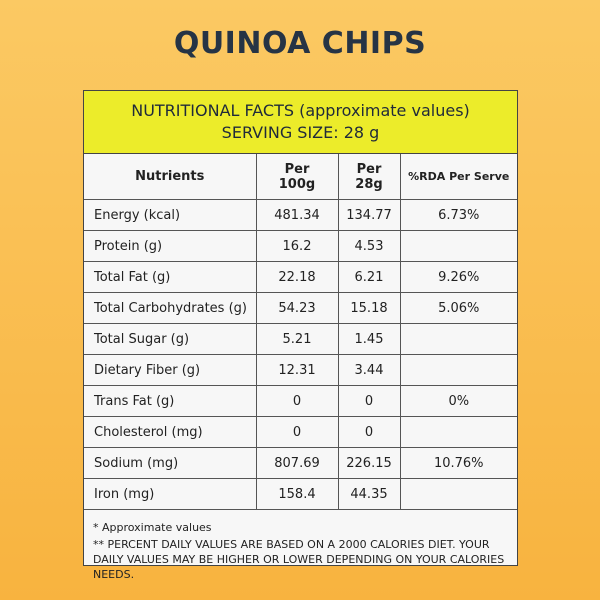 The width and height of the screenshot is (600, 600). What do you see at coordinates (297, 370) in the screenshot?
I see `value-per-100g: 12.31` at bounding box center [297, 370].